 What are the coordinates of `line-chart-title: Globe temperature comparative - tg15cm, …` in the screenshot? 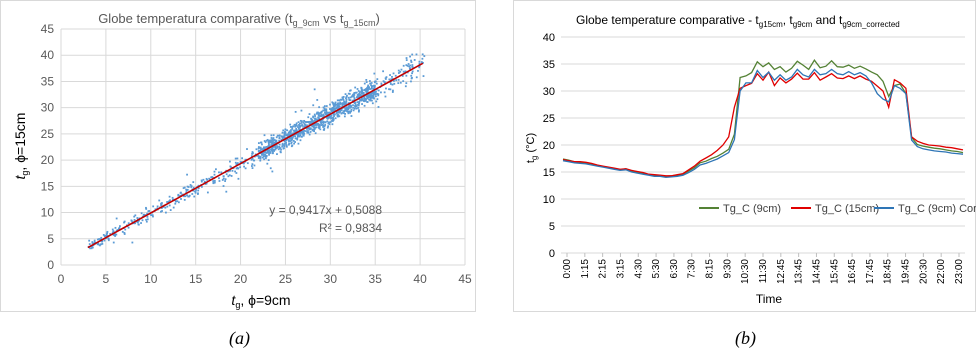 It's located at (738, 21).